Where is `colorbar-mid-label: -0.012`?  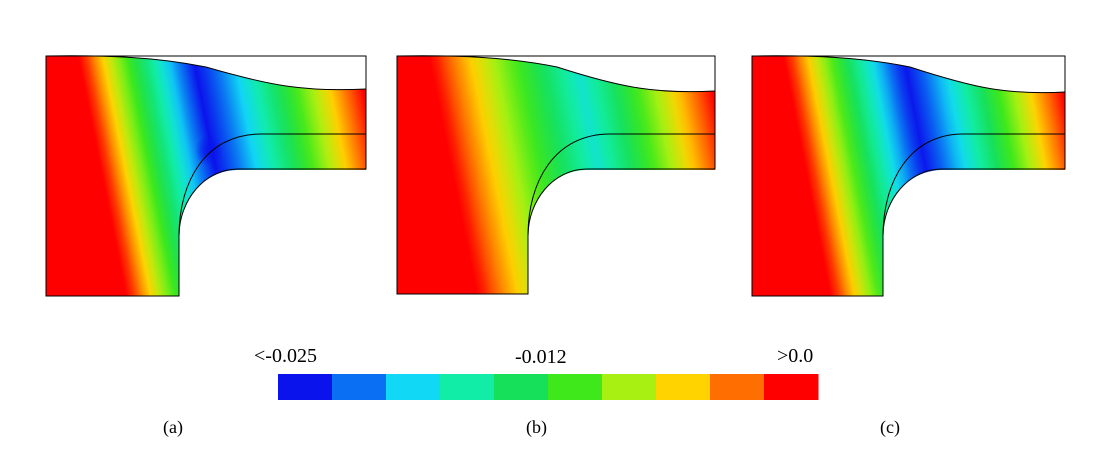
colorbar-mid-label: -0.012 is located at coordinates (541, 357).